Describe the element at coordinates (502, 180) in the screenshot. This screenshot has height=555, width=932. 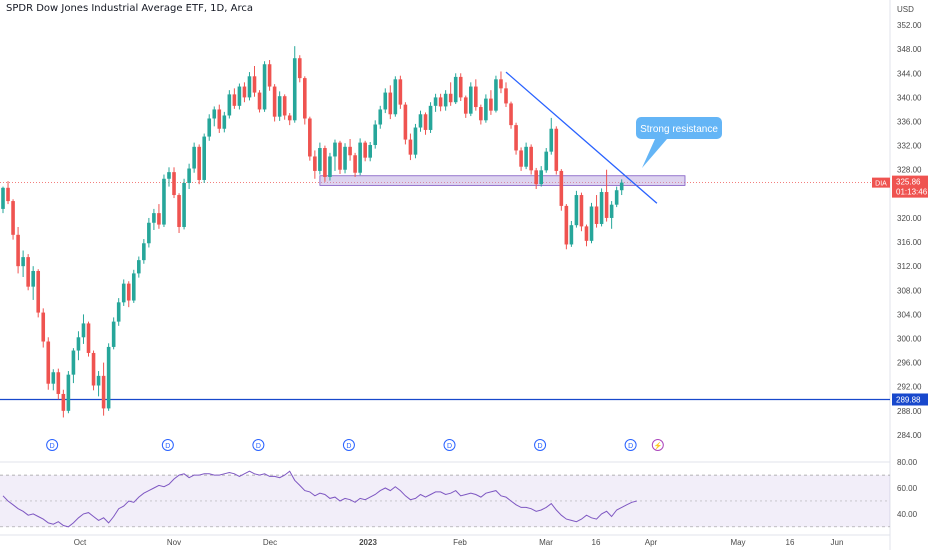
I see `resistance-zone` at that location.